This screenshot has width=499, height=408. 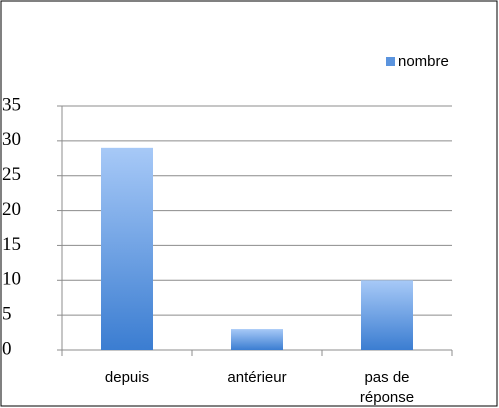 I want to click on x-tick-label: antérieur, so click(x=256, y=377).